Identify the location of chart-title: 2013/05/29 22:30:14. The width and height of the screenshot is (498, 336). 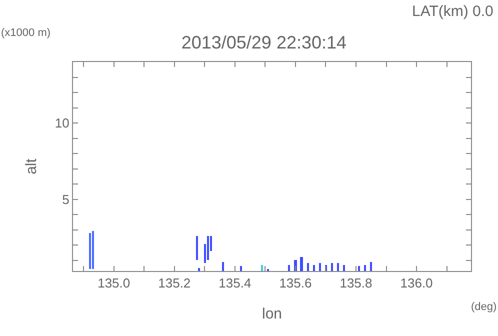
(264, 42).